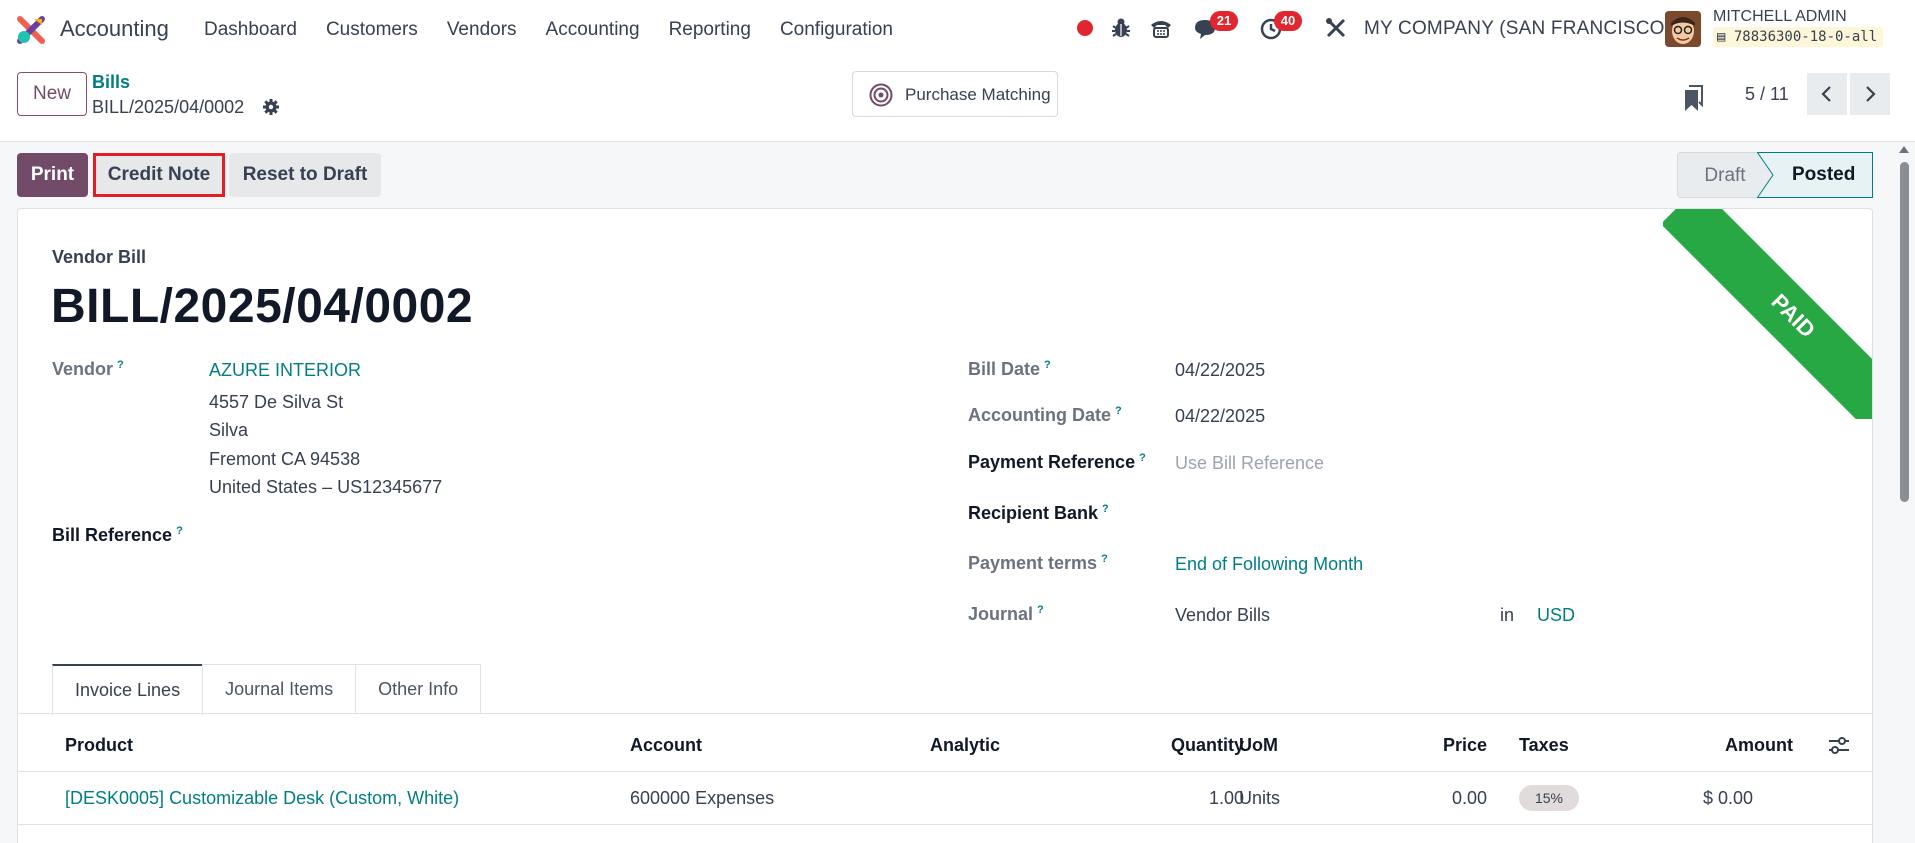  I want to click on pager-previous-button, so click(1827, 94).